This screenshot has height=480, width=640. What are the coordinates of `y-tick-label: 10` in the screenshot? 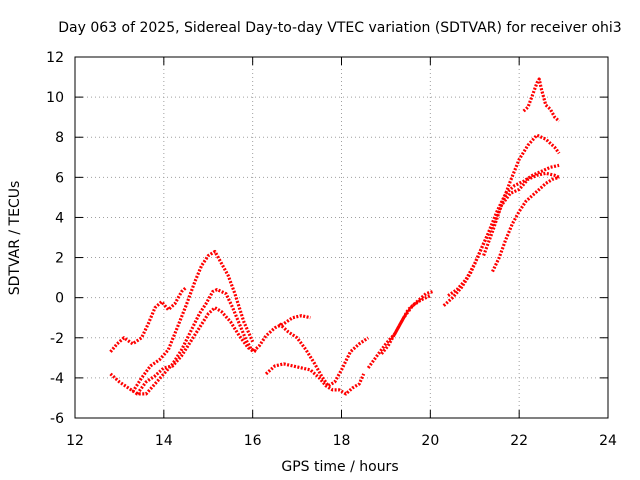 It's located at (55, 98).